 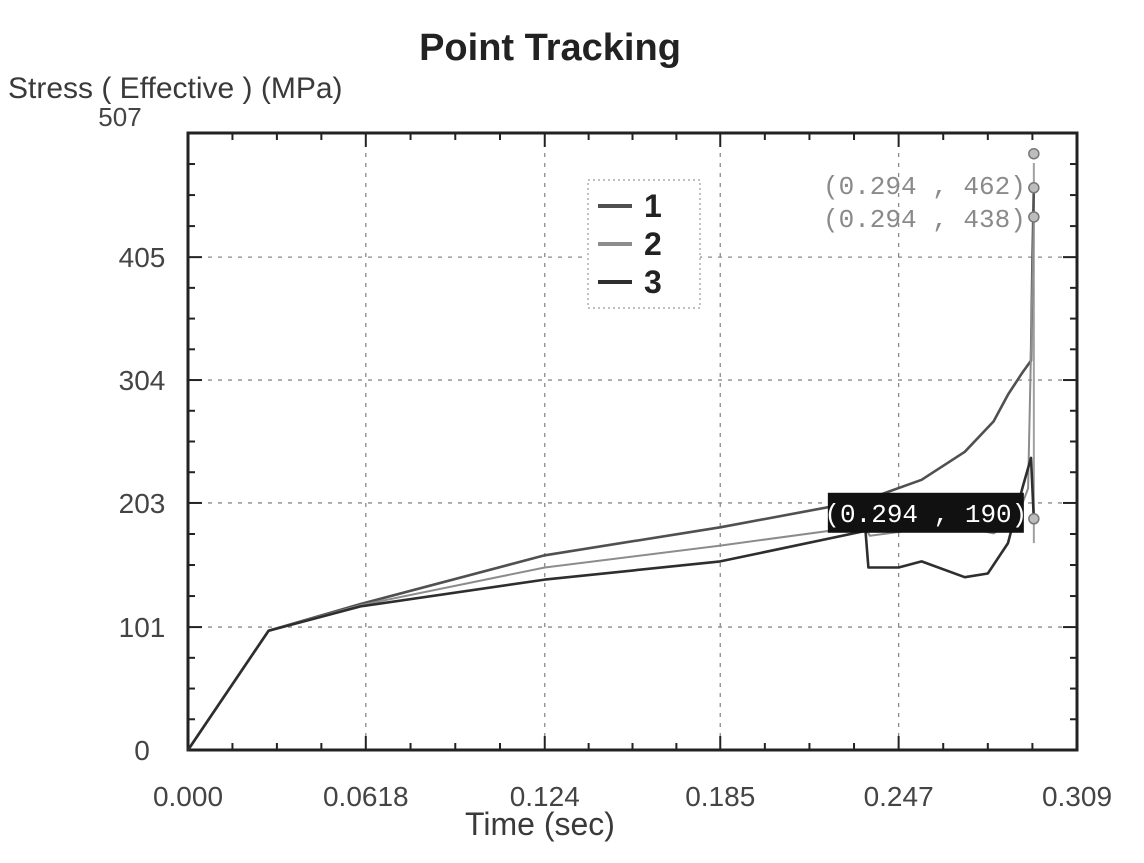 I want to click on y-tick-label: 101, so click(x=142, y=627).